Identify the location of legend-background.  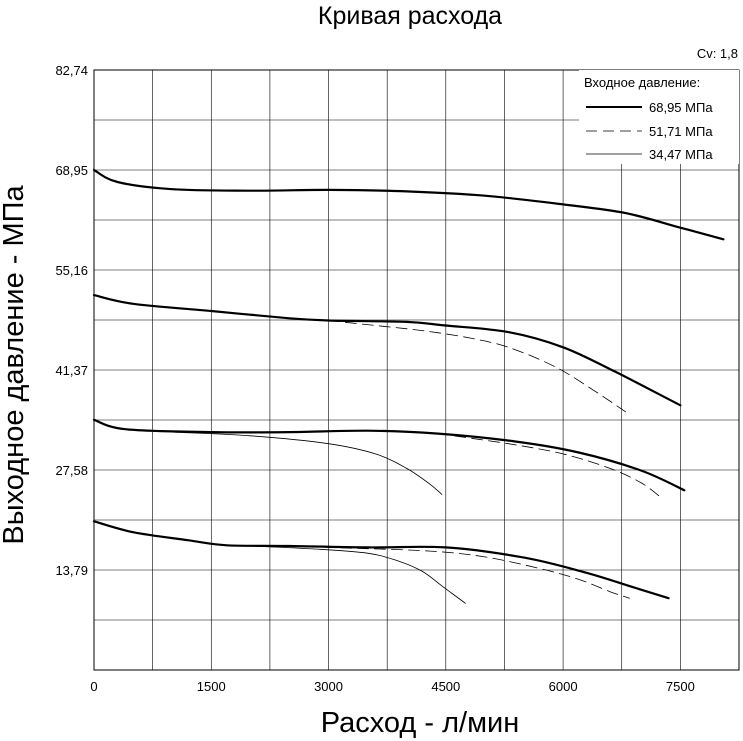
(659, 117).